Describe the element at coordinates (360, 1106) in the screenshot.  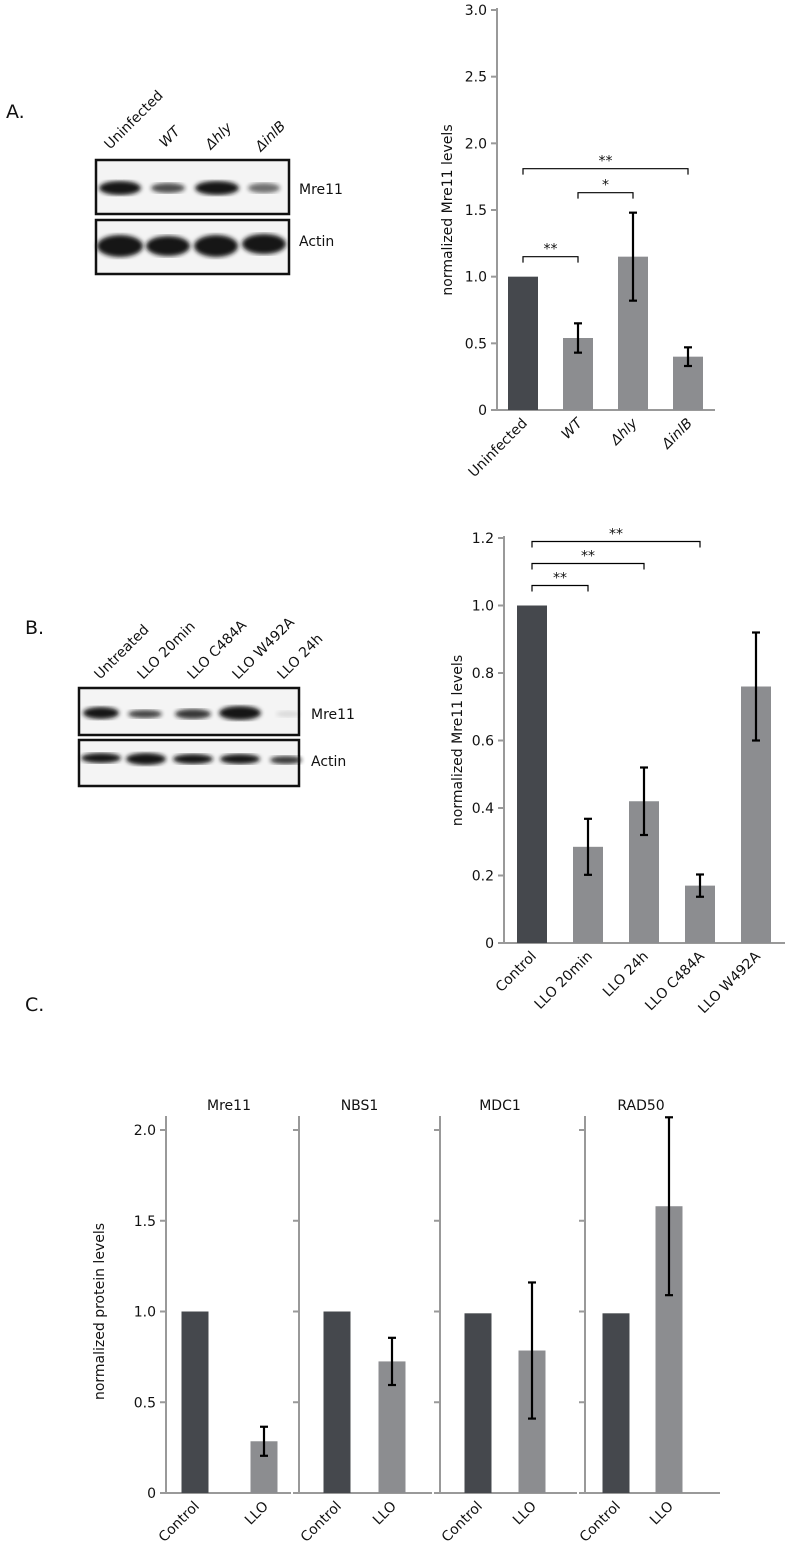
I see `chart-title: NBS1` at that location.